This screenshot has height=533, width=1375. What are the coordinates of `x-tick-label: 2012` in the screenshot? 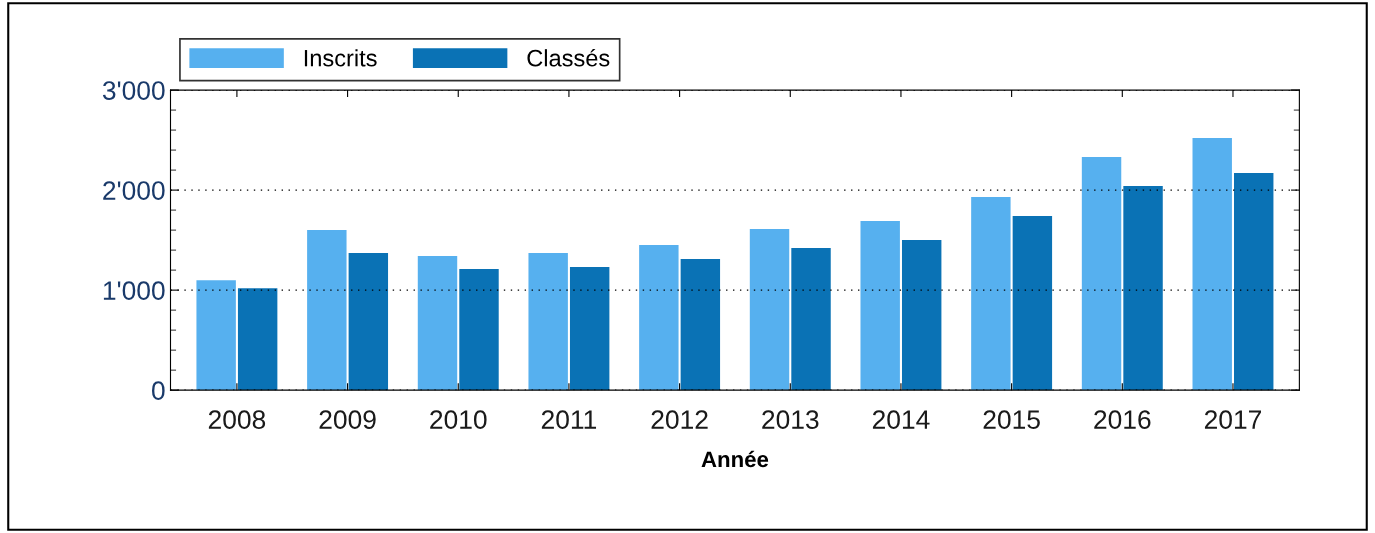 It's located at (679, 419).